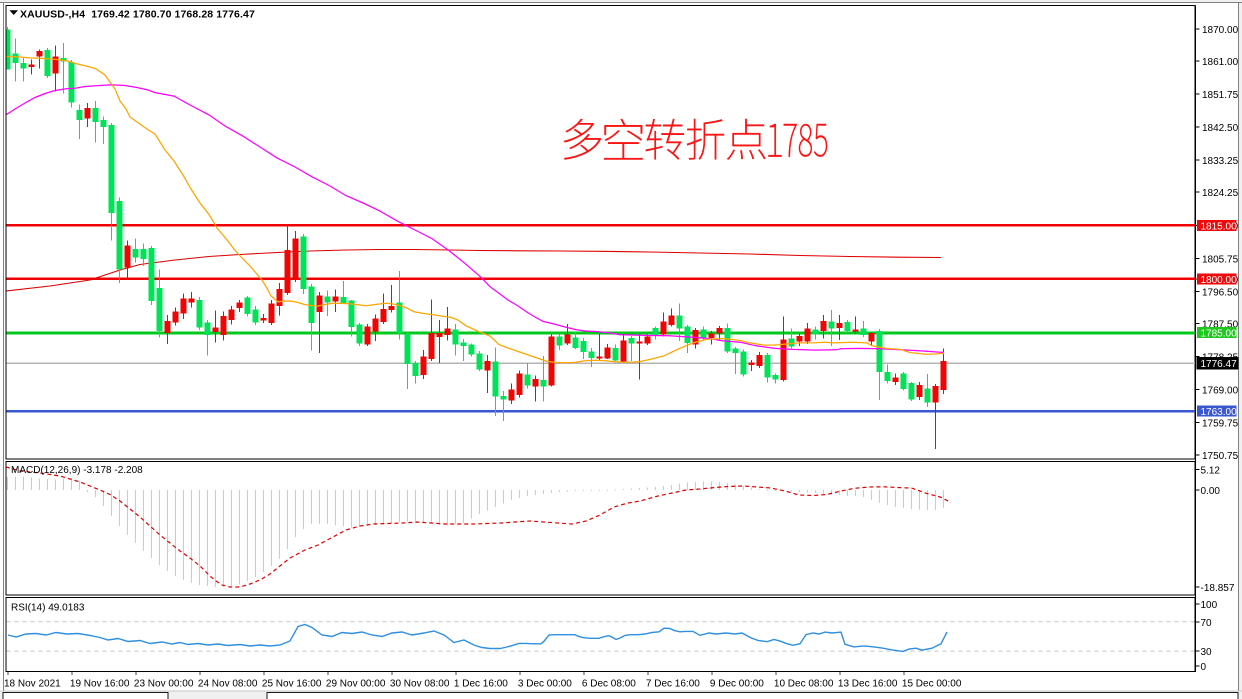 This screenshot has height=699, width=1242. What do you see at coordinates (1219, 226) in the screenshot?
I see `svg-text: 1815.00` at bounding box center [1219, 226].